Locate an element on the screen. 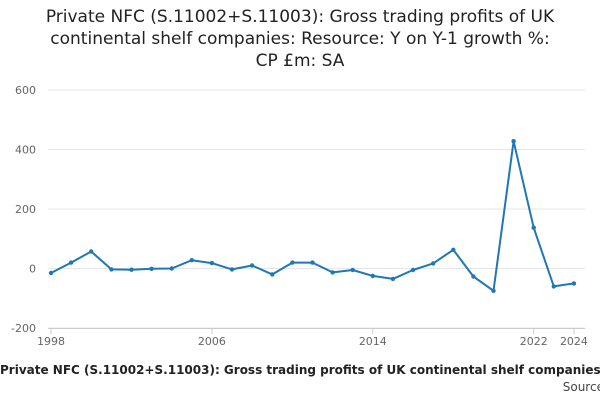 The image size is (600, 400). y-tick-label: 200 is located at coordinates (25, 209).